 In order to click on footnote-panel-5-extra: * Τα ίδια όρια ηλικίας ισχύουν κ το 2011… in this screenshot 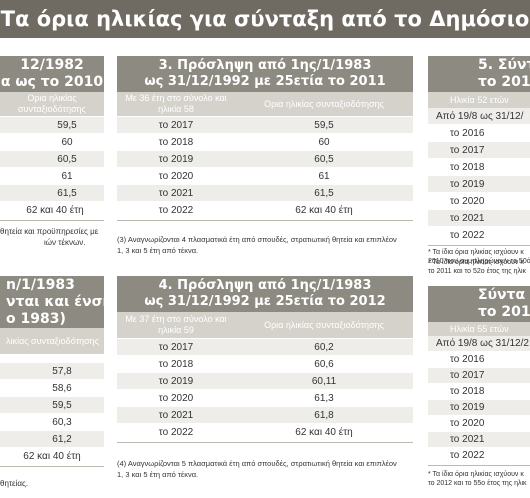, I will do `click(479, 267)`.